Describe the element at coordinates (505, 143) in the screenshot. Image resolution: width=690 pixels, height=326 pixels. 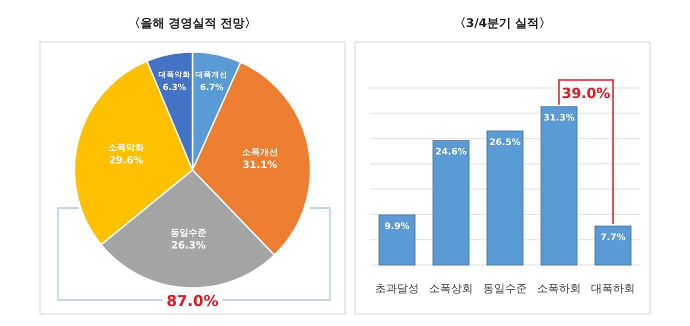
I see `data-label: 26.5%` at that location.